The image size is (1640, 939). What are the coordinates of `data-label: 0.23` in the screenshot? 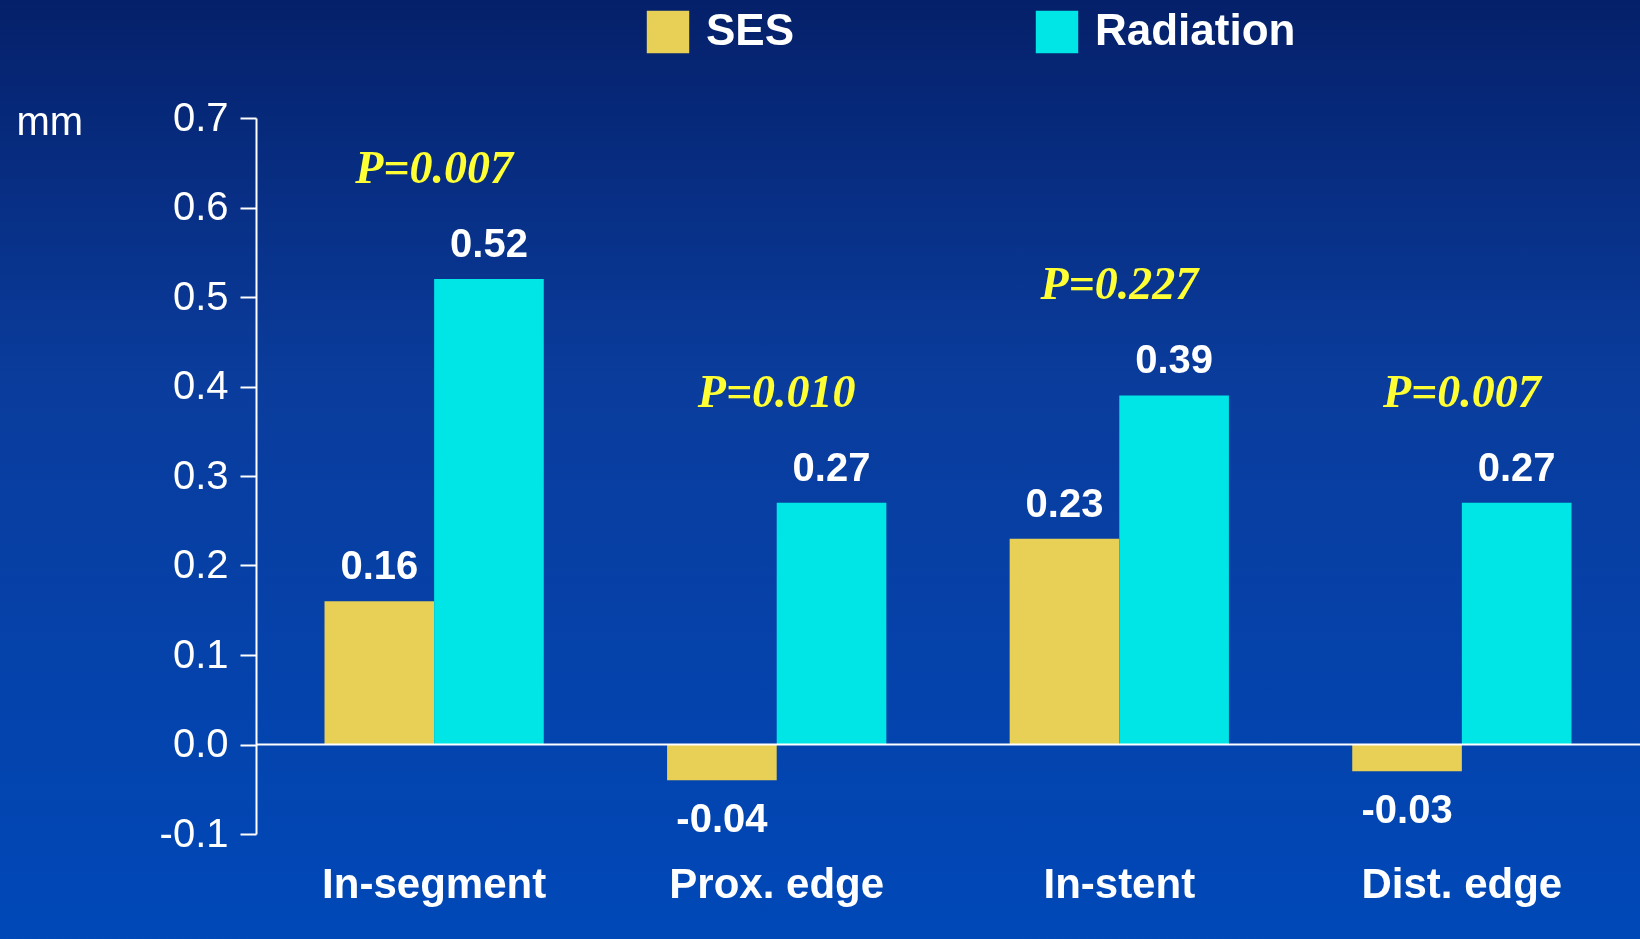 It's located at (1064, 502).